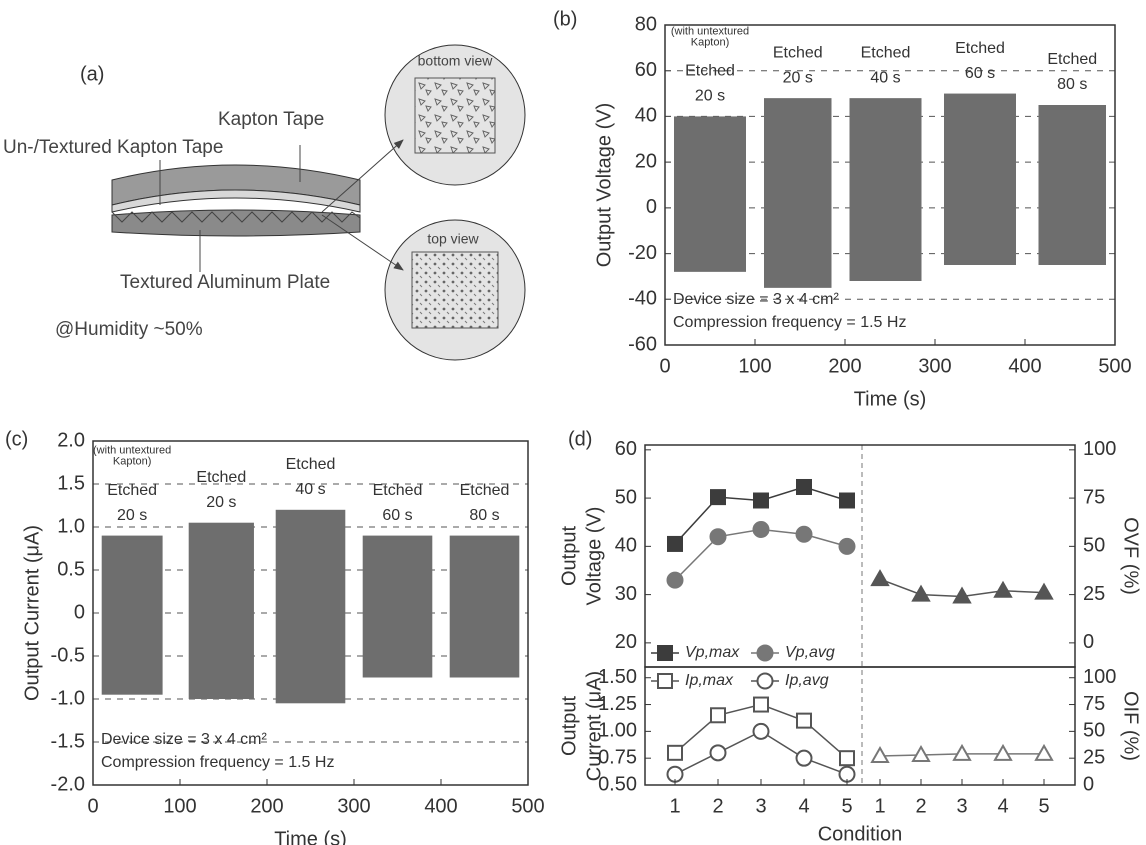 This screenshot has width=1146, height=845. I want to click on x-tick-label: 500, so click(1114, 366).